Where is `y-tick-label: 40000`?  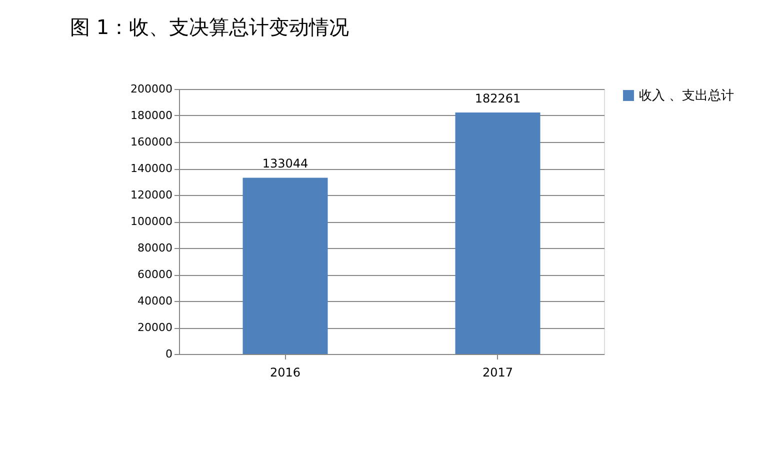 y-tick-label: 40000 is located at coordinates (155, 301).